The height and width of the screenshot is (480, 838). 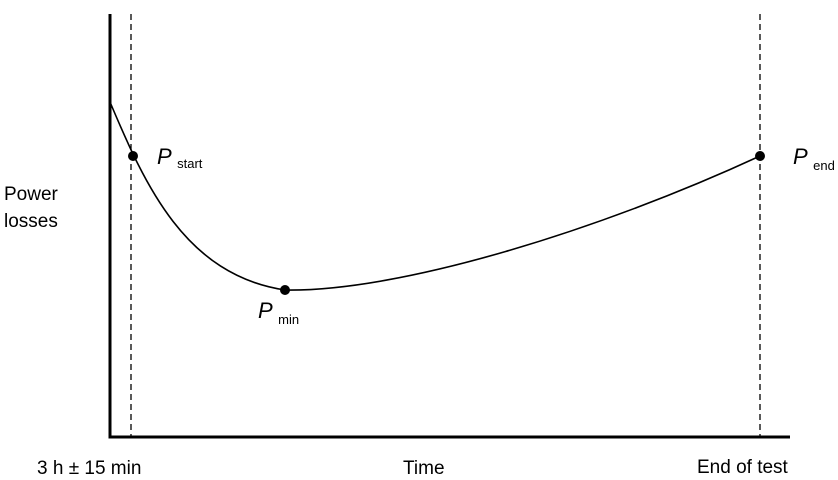 What do you see at coordinates (31, 194) in the screenshot?
I see `y-axis-label-line1: Power` at bounding box center [31, 194].